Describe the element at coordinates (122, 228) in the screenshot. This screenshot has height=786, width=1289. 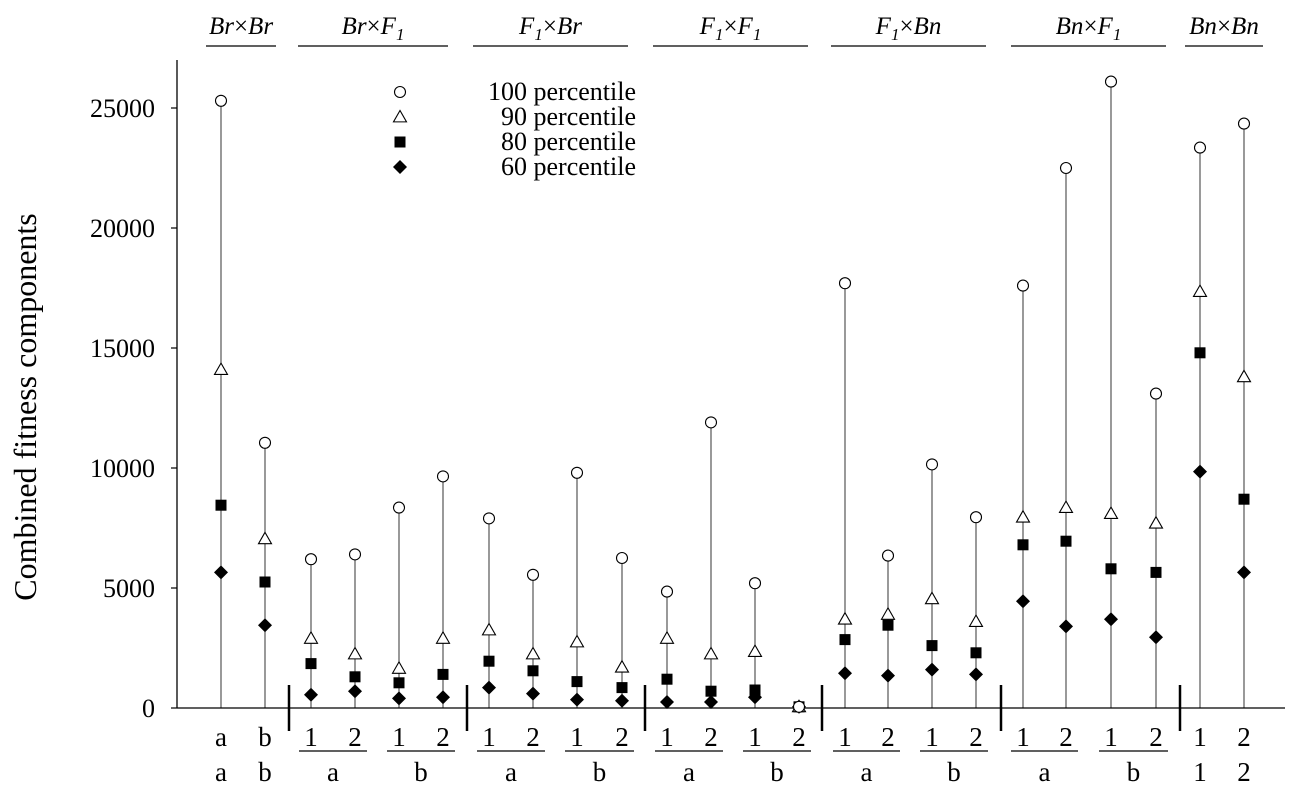
I see `y-tick-label: 20000` at that location.